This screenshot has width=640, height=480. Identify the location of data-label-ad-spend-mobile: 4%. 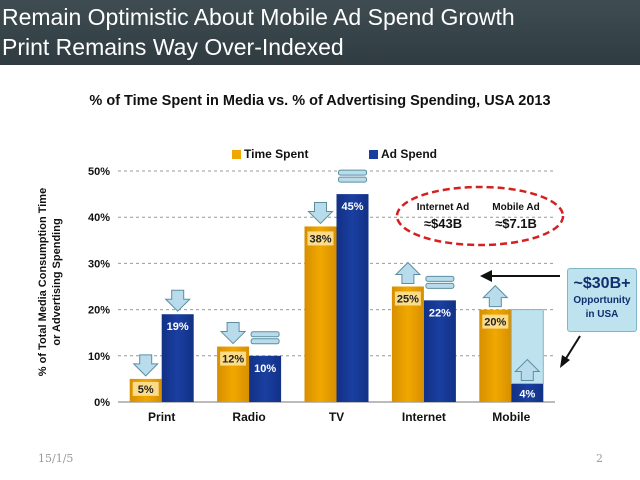
(527, 395).